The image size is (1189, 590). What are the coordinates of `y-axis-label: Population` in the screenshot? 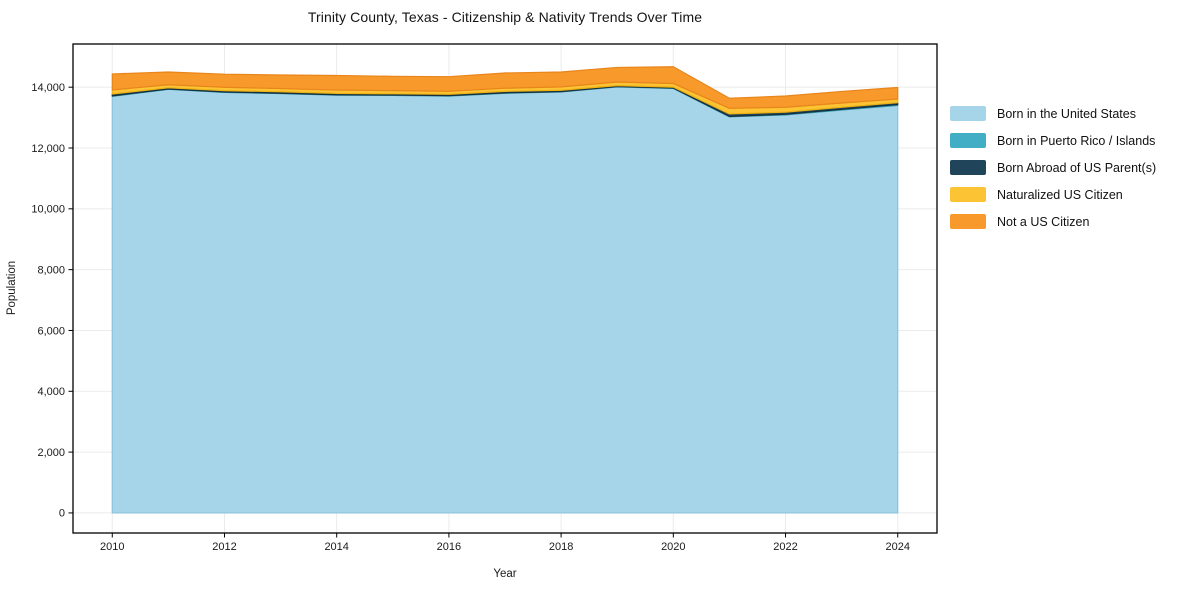 It's located at (12, 288).